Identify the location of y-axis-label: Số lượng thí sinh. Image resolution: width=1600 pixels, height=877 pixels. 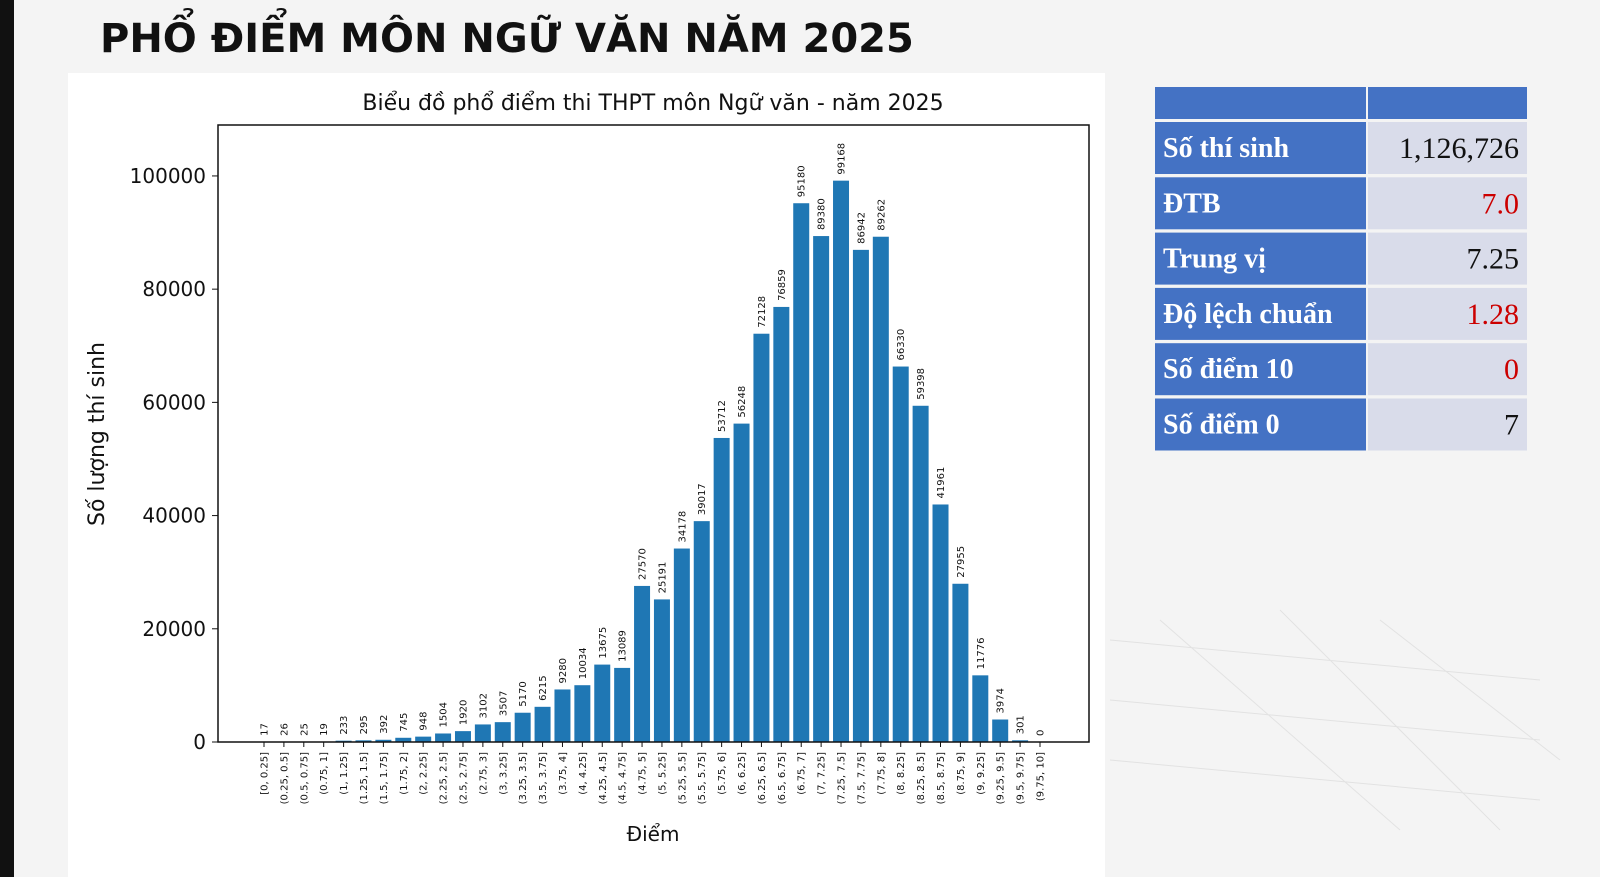
(97, 434).